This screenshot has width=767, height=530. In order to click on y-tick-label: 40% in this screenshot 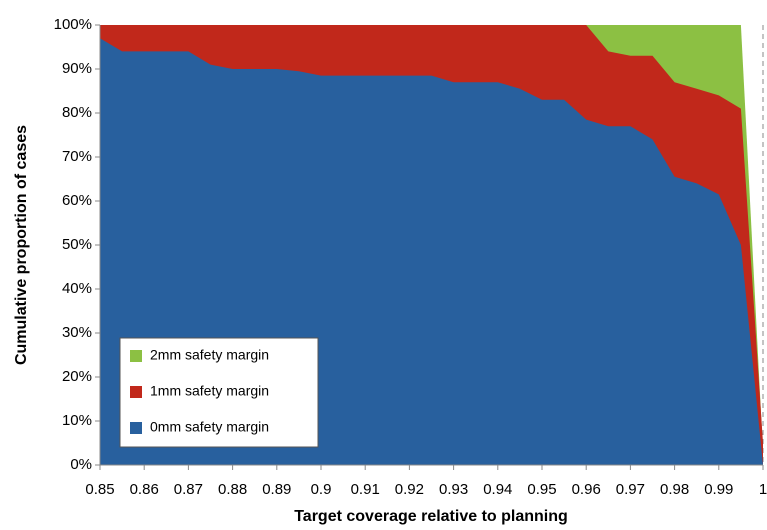, I will do `click(77, 288)`.